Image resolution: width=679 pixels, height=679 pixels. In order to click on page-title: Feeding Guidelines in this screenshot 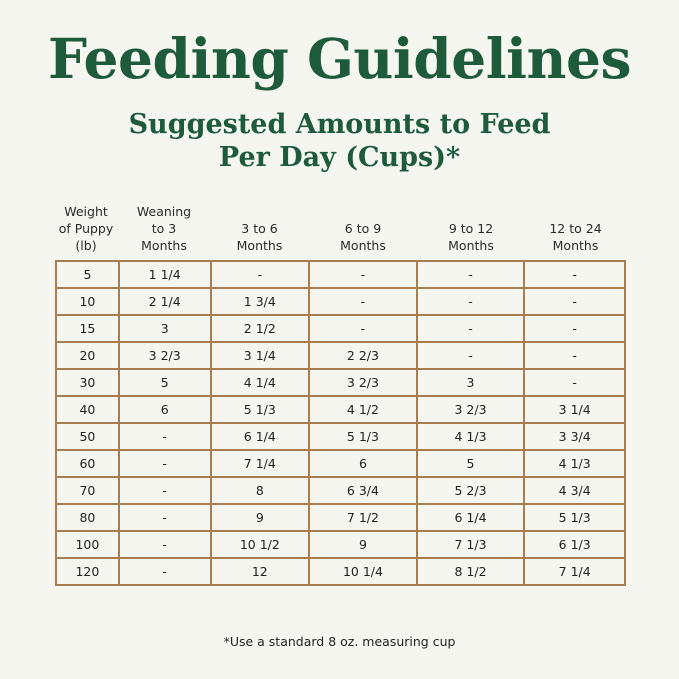, I will do `click(339, 58)`.